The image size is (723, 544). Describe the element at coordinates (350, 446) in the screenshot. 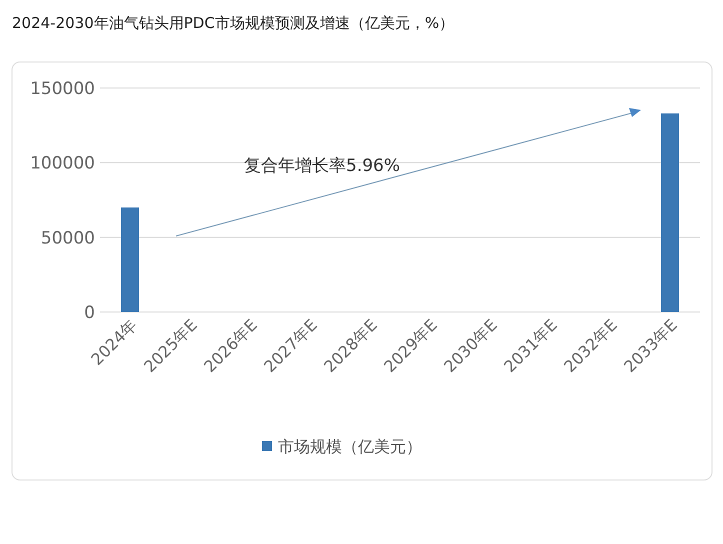

I see `legend-label: 市场规模（亿美元）` at that location.